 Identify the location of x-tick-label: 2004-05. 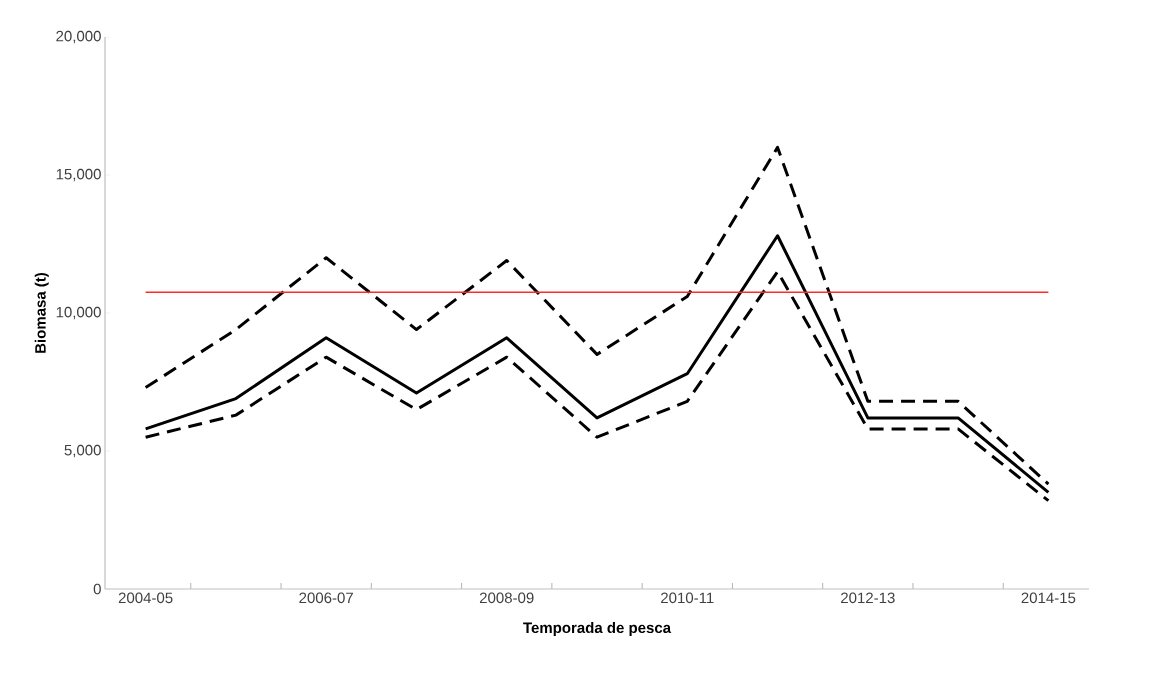
(145, 598).